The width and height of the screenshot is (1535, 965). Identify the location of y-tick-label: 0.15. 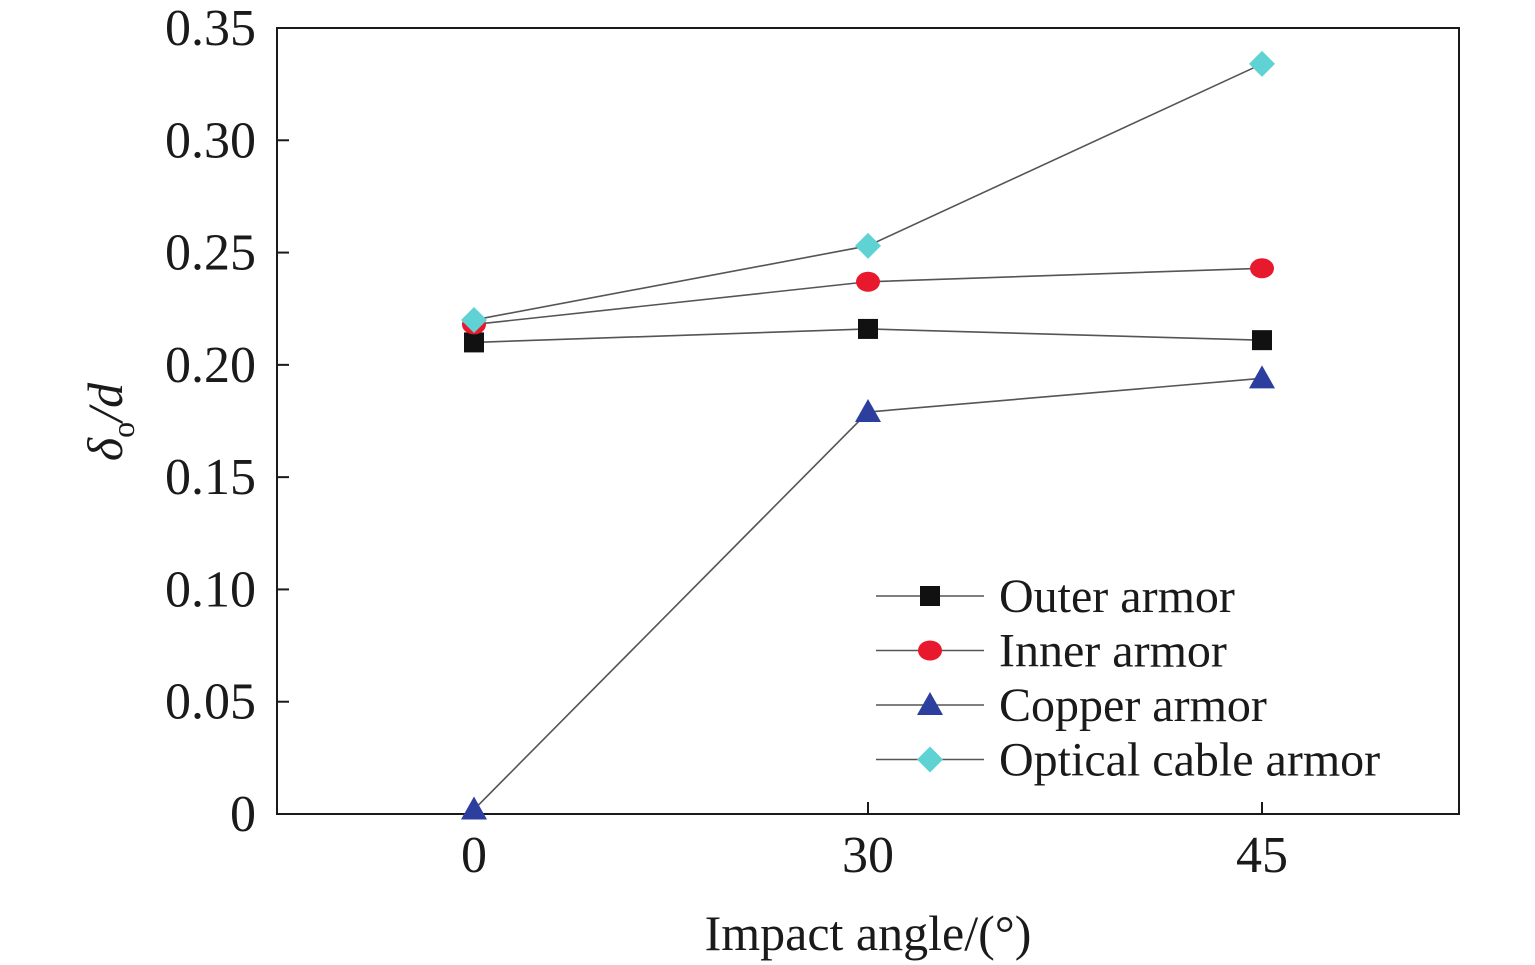
(210, 477).